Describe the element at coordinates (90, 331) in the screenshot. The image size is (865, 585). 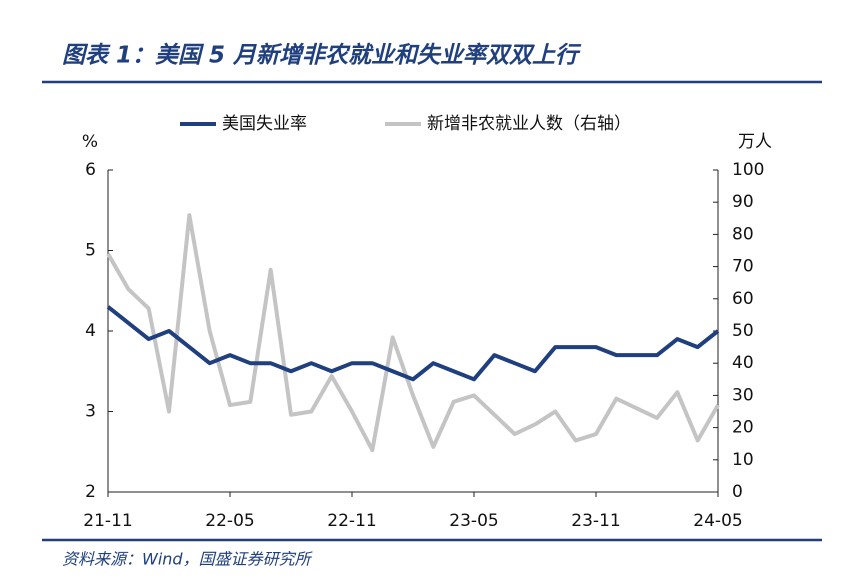
I see `y-tick-label: 4` at that location.